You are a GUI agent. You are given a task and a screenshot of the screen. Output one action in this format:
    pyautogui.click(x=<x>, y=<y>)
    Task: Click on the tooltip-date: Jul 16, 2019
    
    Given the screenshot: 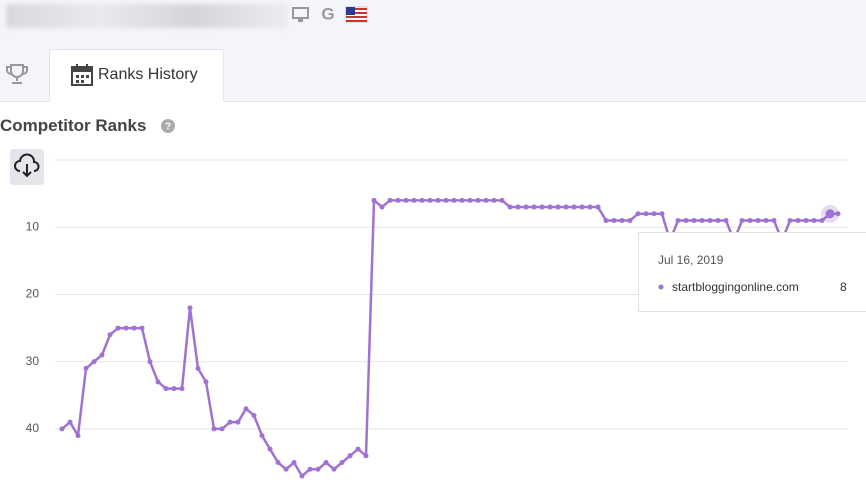 What is the action you would take?
    pyautogui.click(x=691, y=260)
    